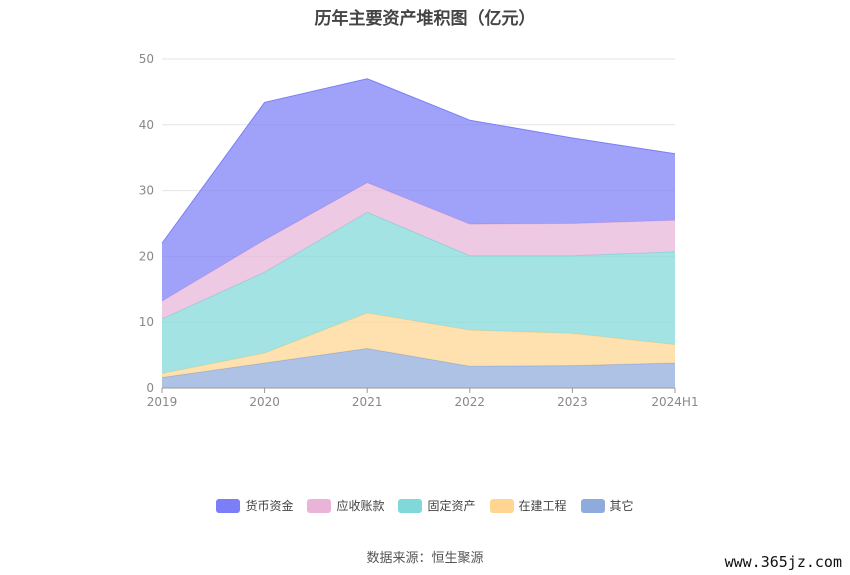  What do you see at coordinates (542, 506) in the screenshot?
I see `legend-label: 在建工程` at bounding box center [542, 506].